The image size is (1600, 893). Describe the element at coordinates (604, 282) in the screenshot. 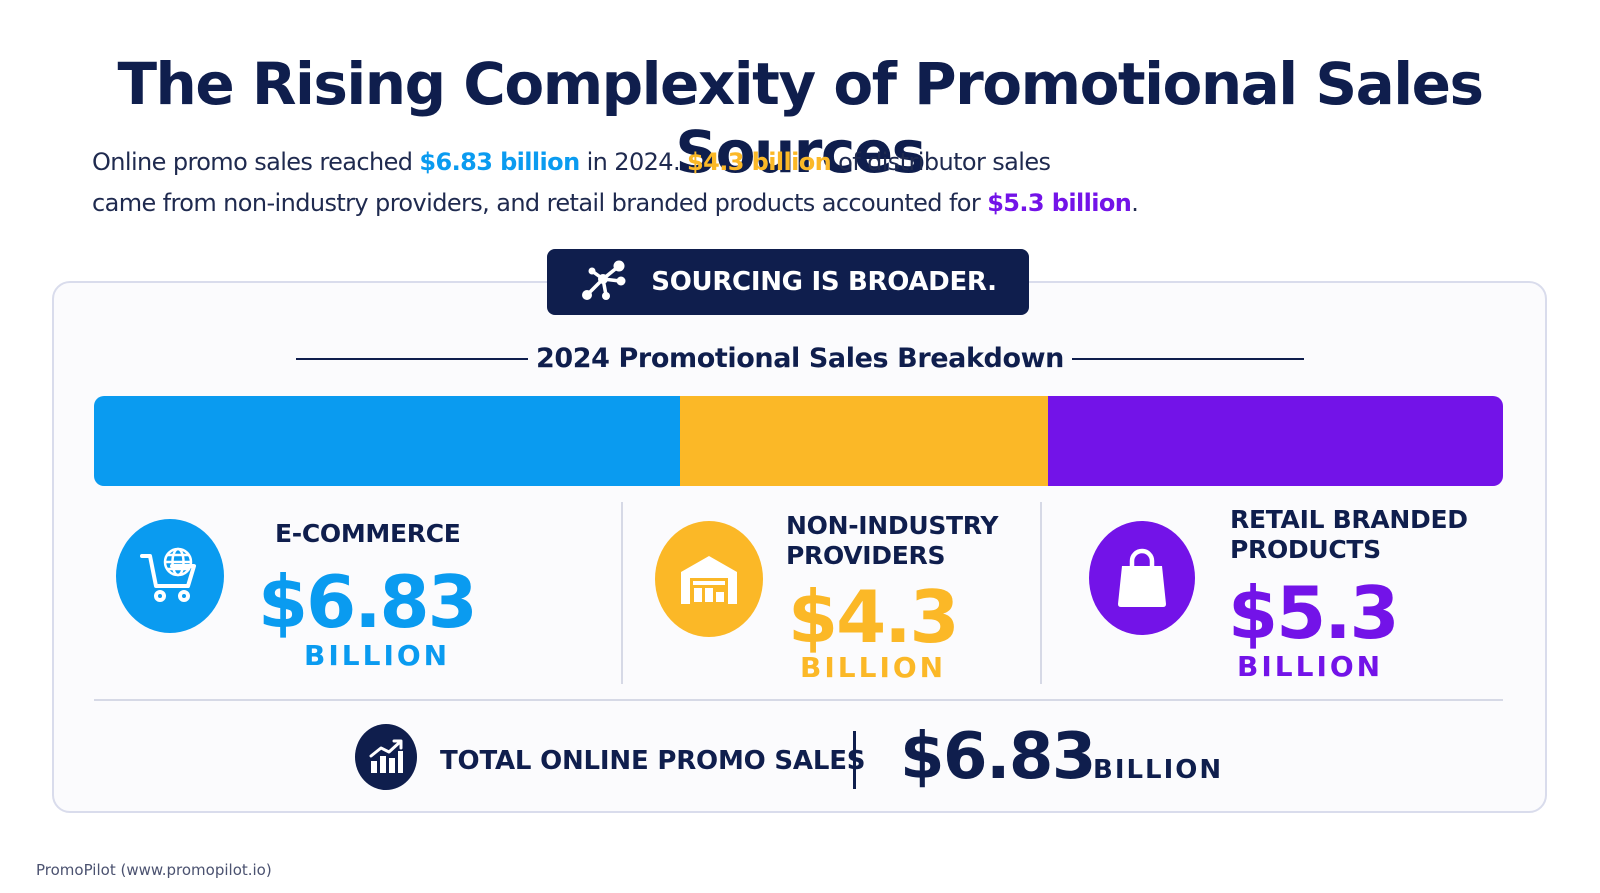

I see `network-nodes-icon` at that location.